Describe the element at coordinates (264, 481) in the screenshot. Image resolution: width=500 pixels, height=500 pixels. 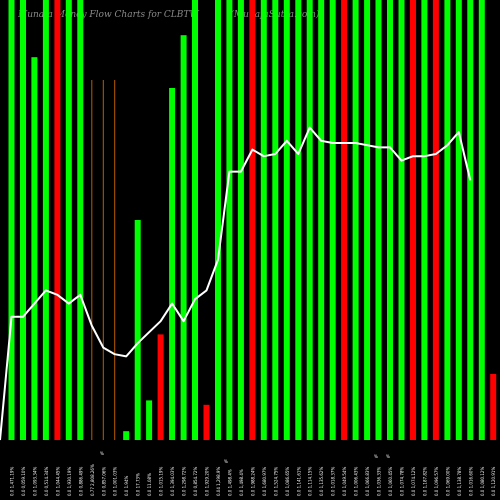
I see `tick-label-22: 0.0 1,680.97%` at that location.